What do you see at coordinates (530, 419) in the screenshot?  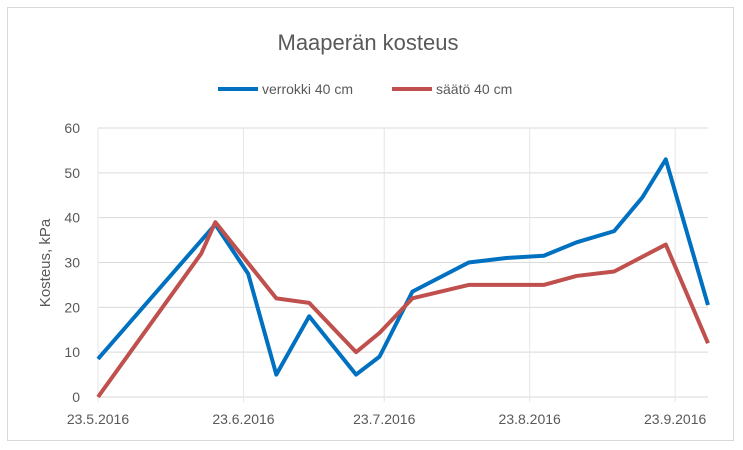 I see `x-tick-label: 23.8.2016` at bounding box center [530, 419].